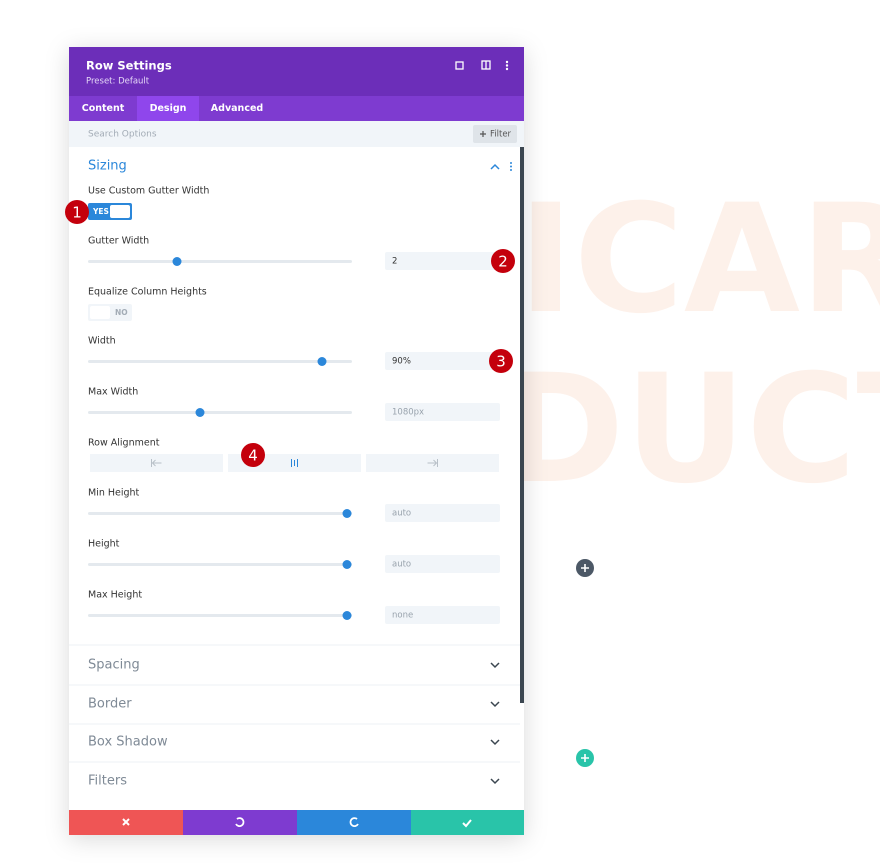 The height and width of the screenshot is (867, 880). I want to click on field-label: Width, so click(102, 341).